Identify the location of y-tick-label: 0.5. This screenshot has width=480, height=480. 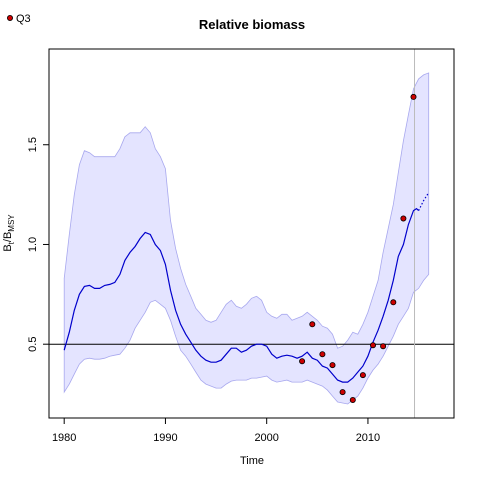
(33, 344).